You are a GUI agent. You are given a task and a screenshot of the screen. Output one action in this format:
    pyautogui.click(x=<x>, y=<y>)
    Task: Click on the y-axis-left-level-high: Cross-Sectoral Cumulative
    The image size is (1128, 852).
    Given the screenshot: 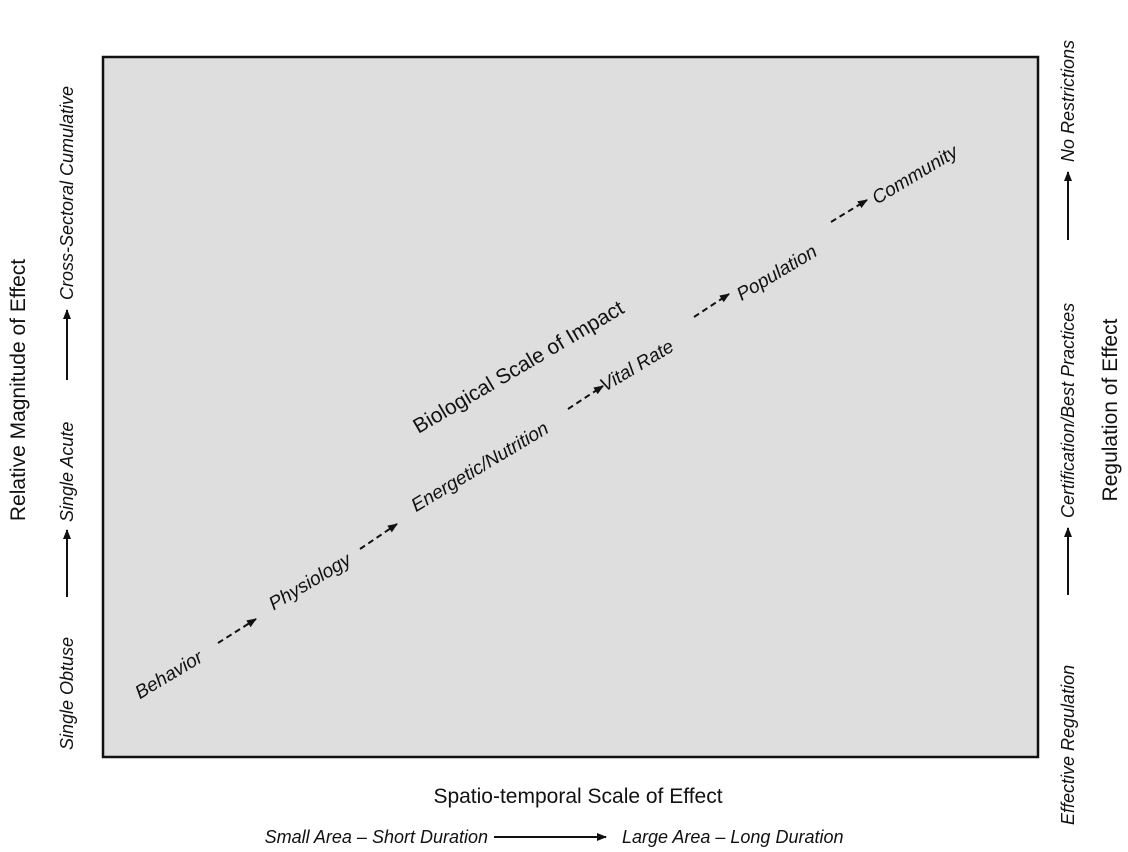 What is the action you would take?
    pyautogui.click(x=67, y=193)
    